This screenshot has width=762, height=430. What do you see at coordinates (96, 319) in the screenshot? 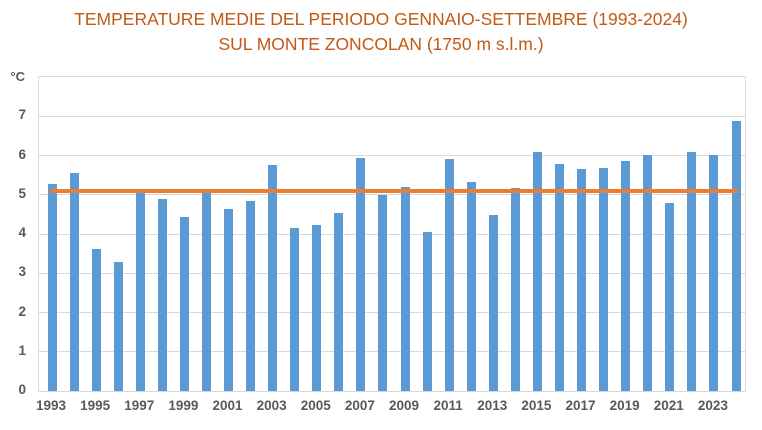
I see `bar-1995` at bounding box center [96, 319].